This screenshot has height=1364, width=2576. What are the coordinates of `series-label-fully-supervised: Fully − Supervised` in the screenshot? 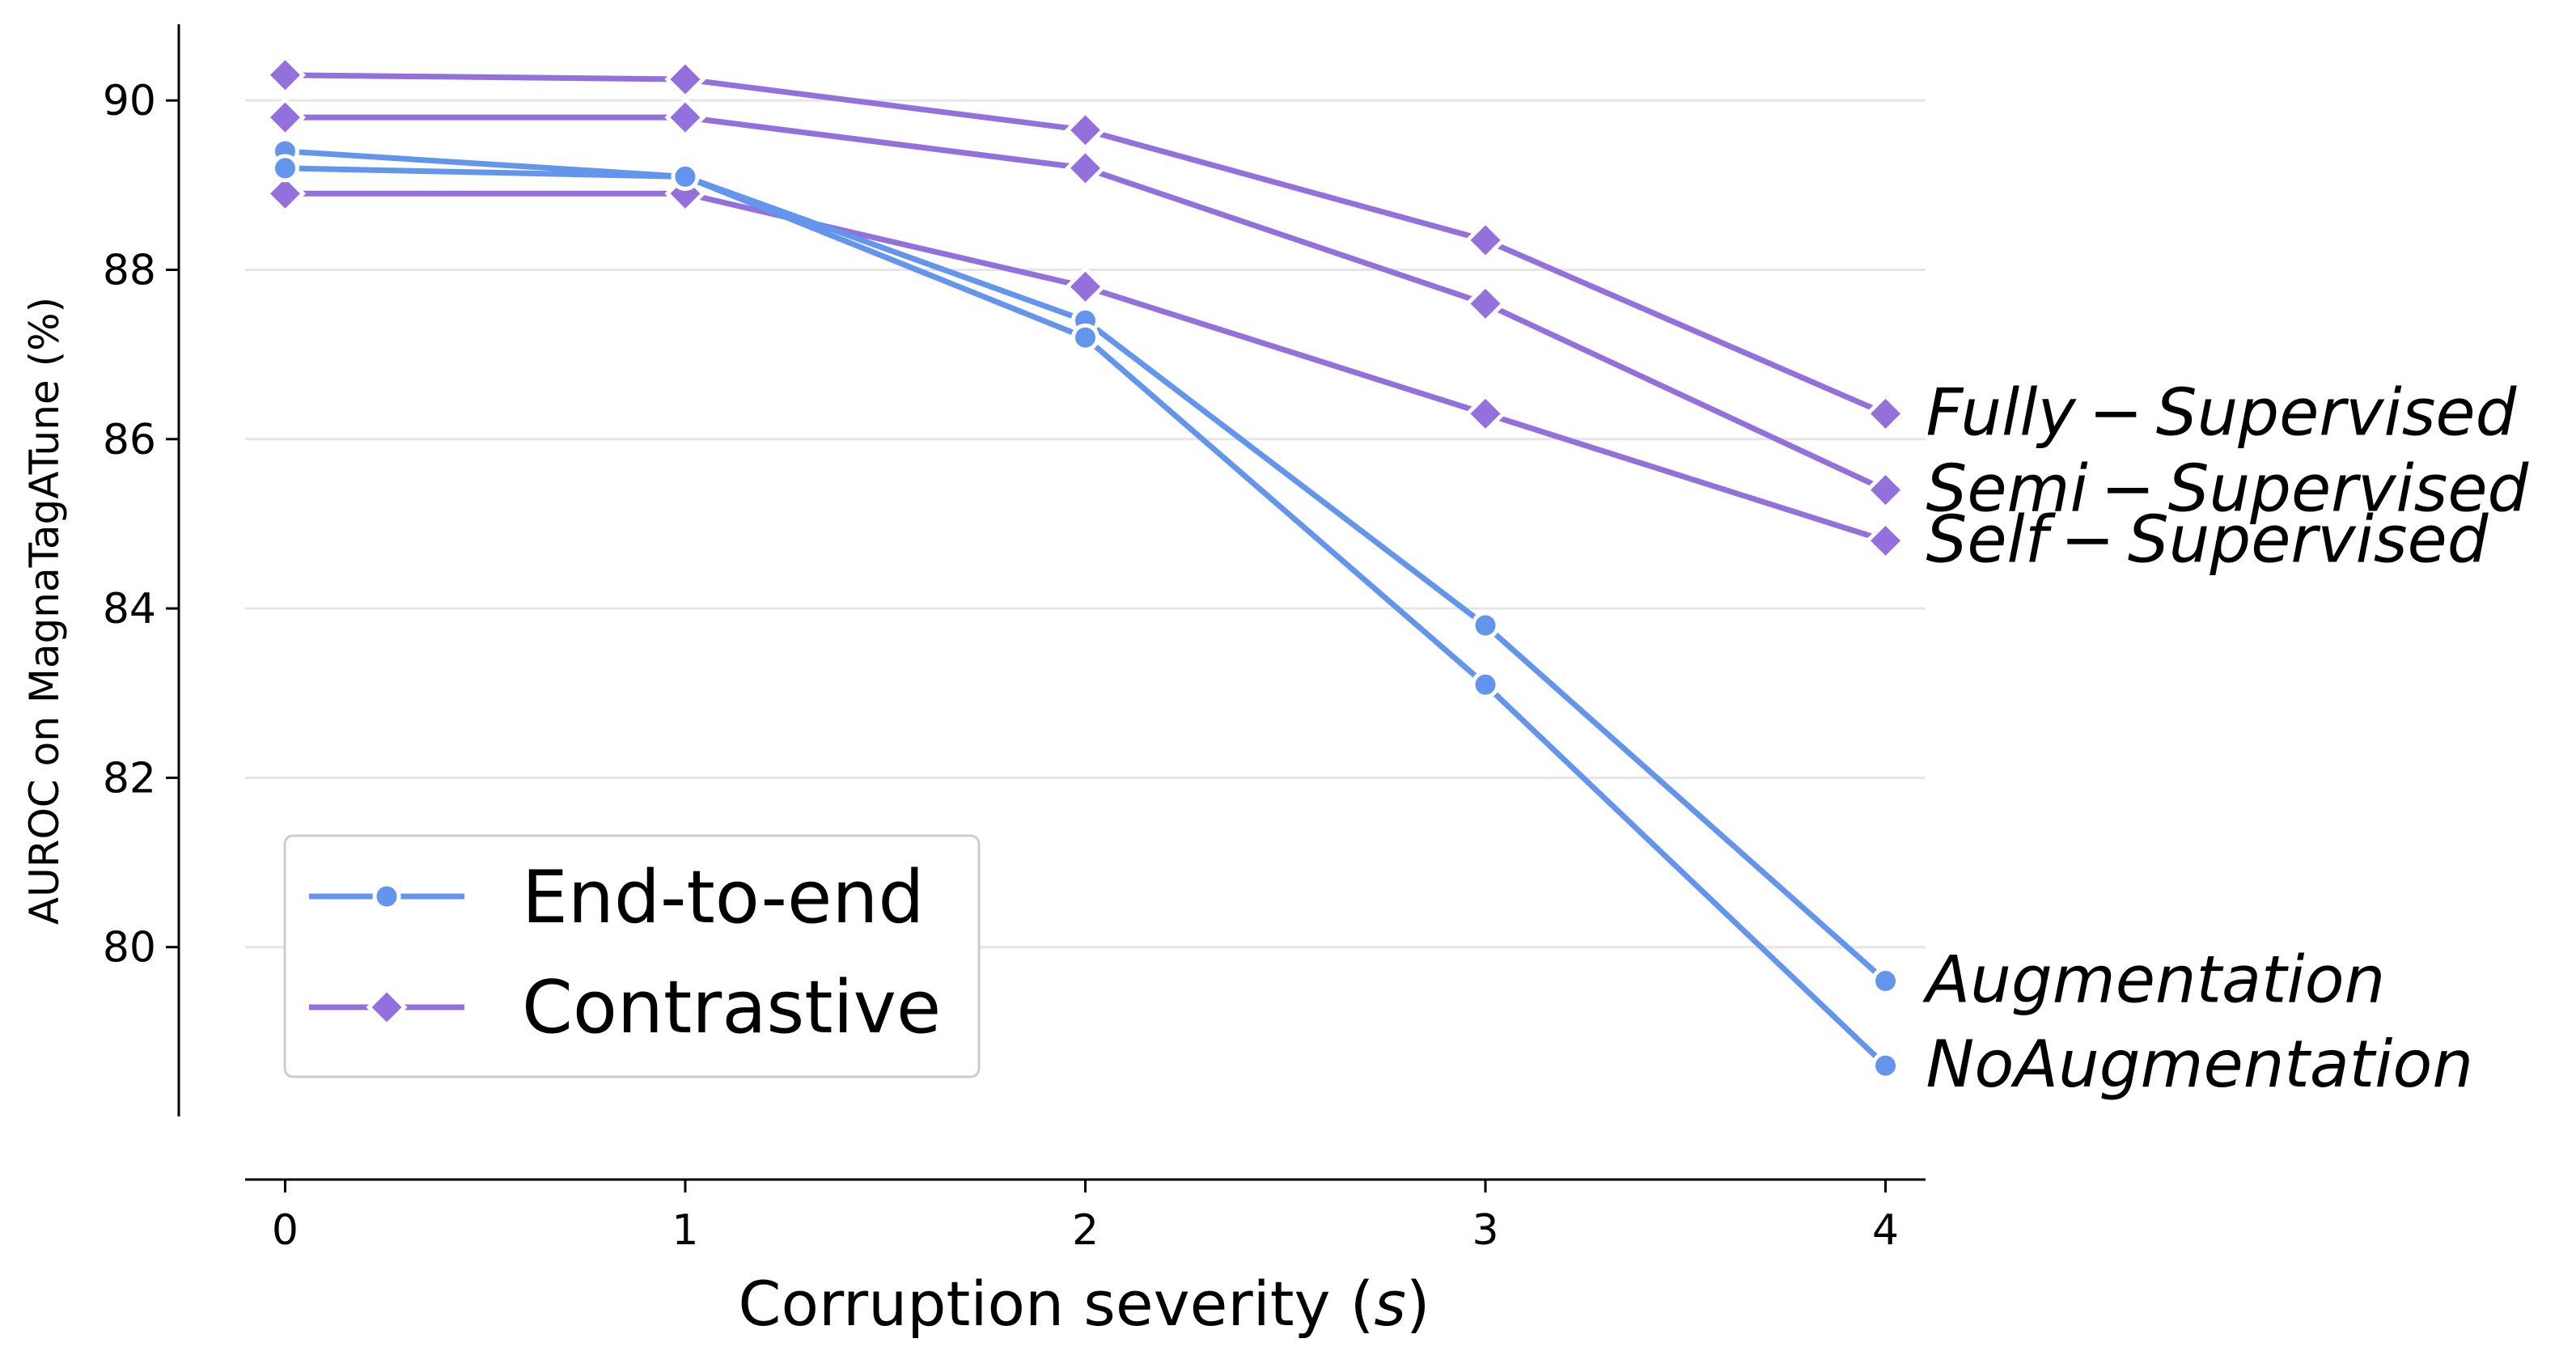 It's located at (2222, 412).